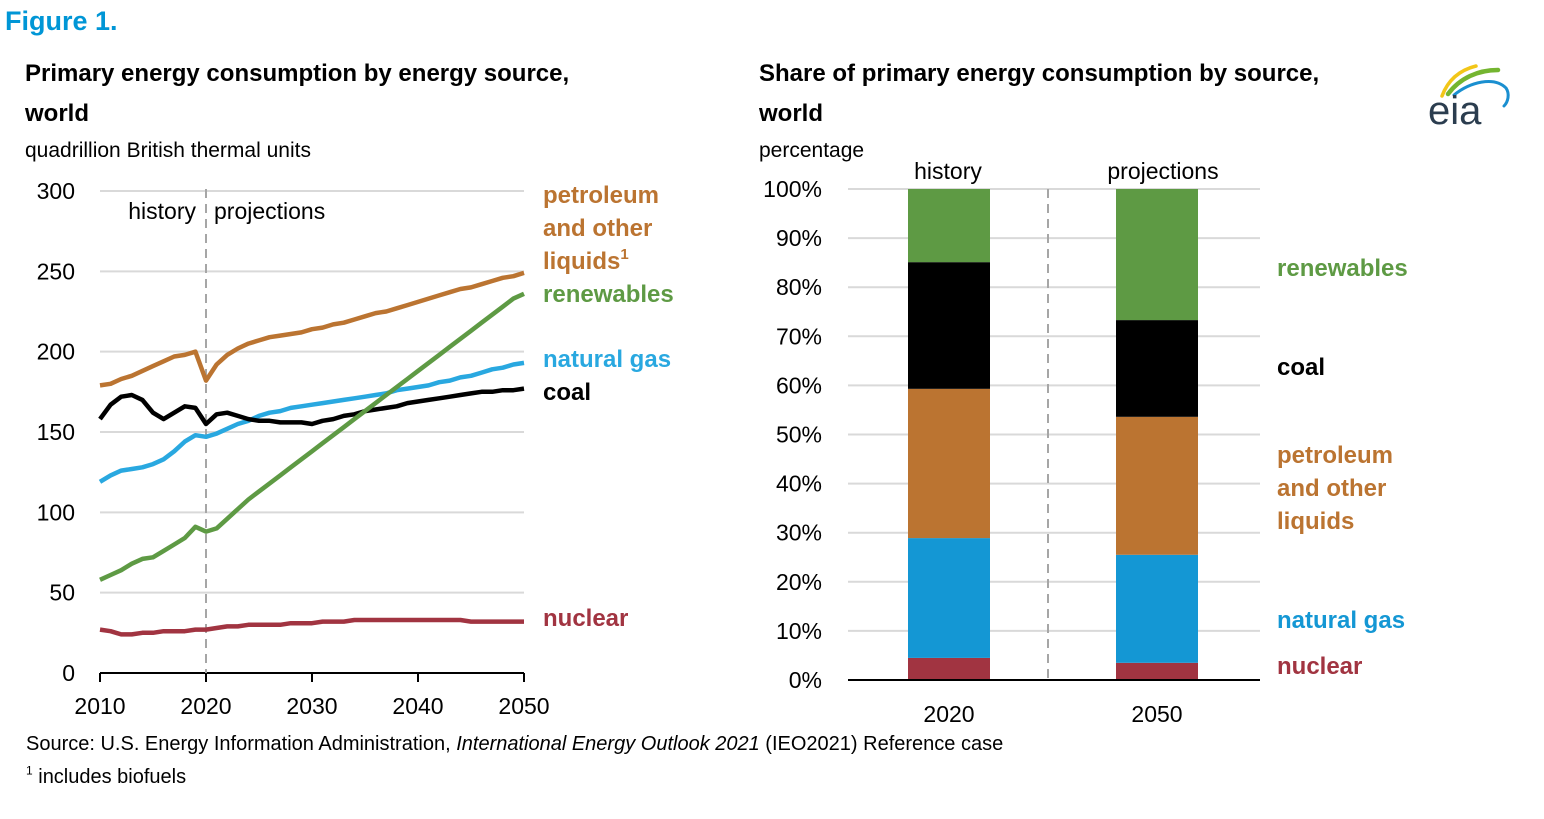 The width and height of the screenshot is (1544, 819). Describe the element at coordinates (109, 777) in the screenshot. I see `footnote-text: includes biofuels` at that location.